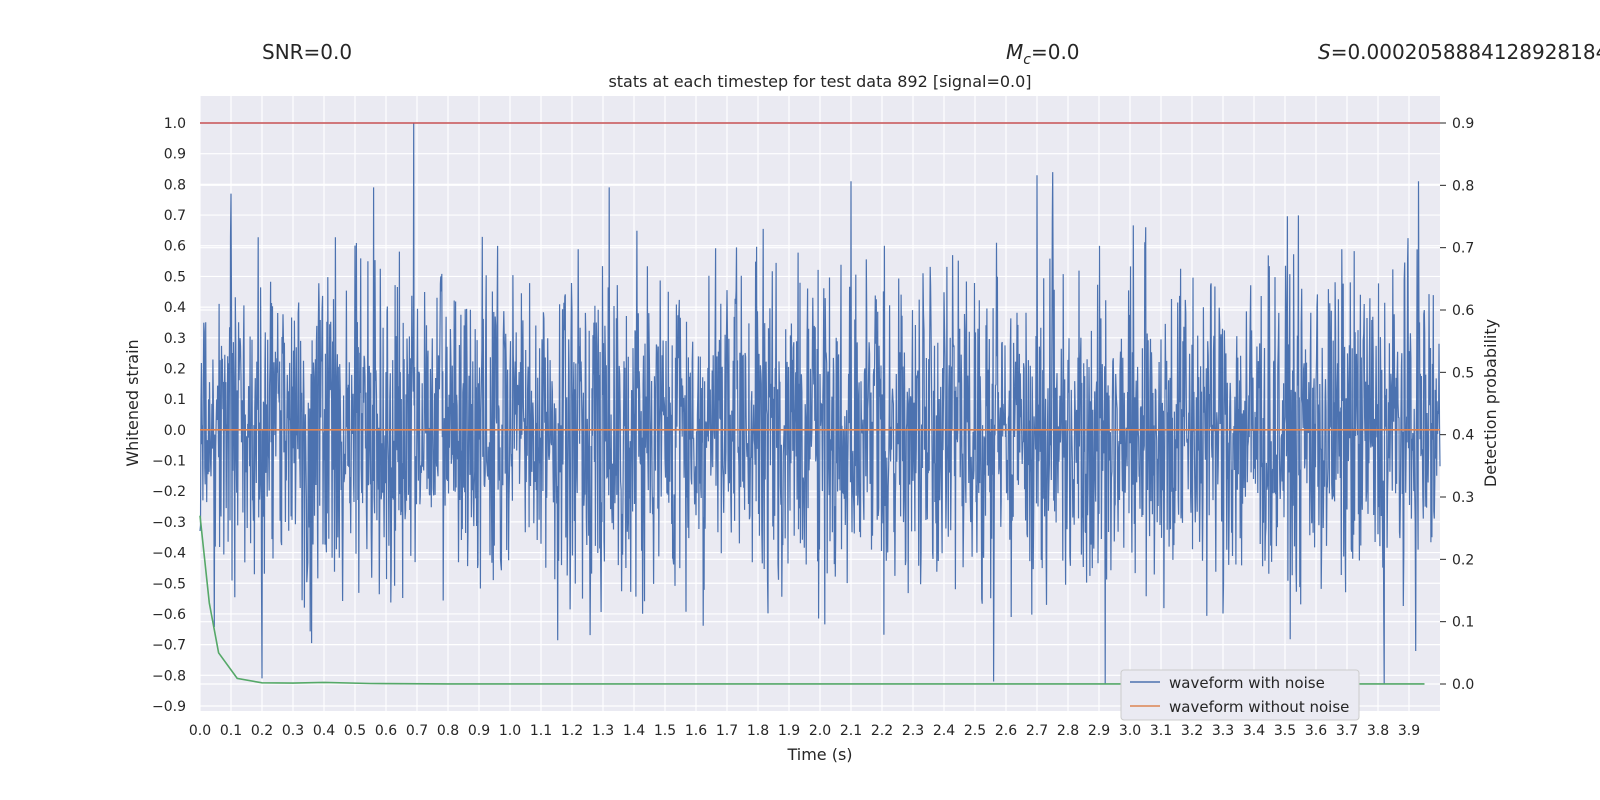 The height and width of the screenshot is (800, 1600). I want to click on x-tick-label: 0.5, so click(355, 731).